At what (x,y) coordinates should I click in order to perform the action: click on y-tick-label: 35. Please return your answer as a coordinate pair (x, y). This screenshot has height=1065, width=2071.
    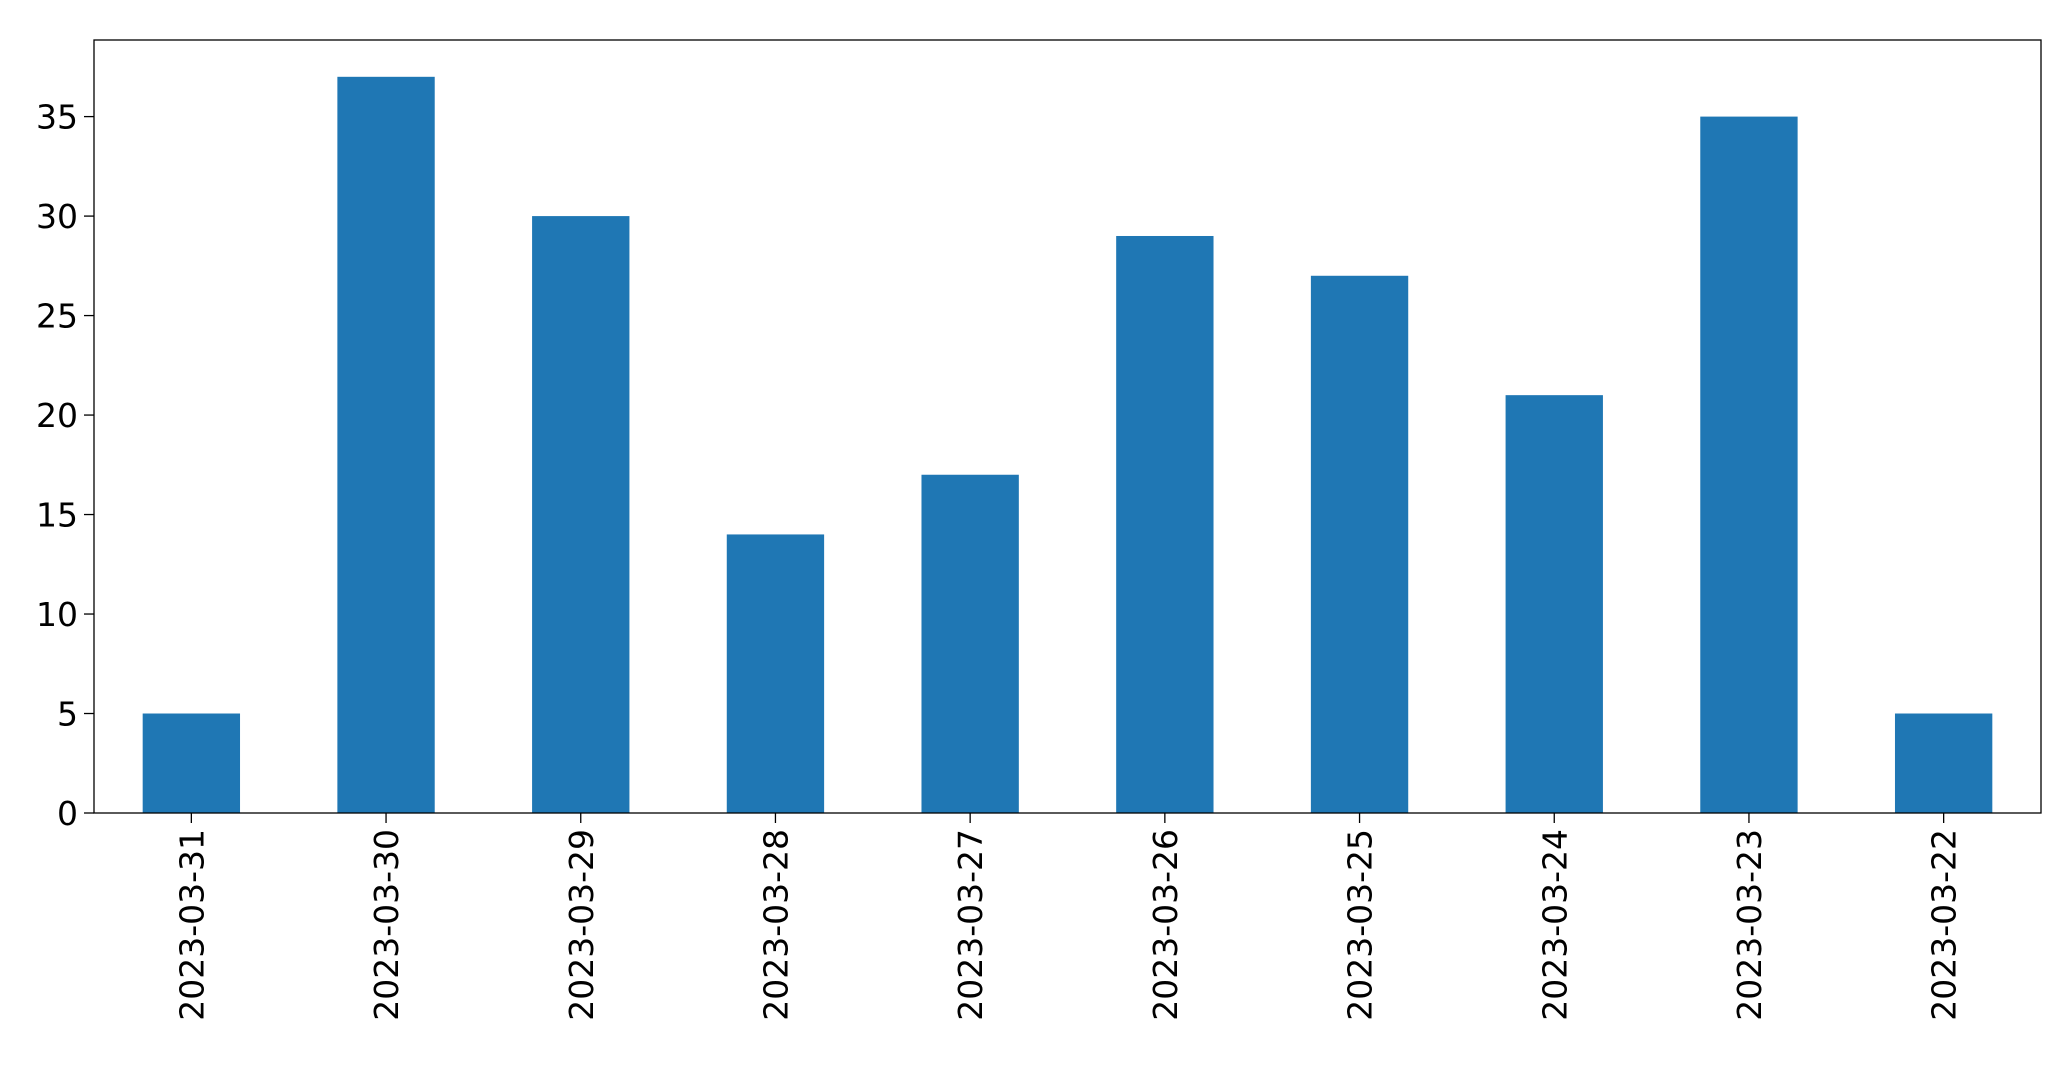
    Looking at the image, I should click on (57, 117).